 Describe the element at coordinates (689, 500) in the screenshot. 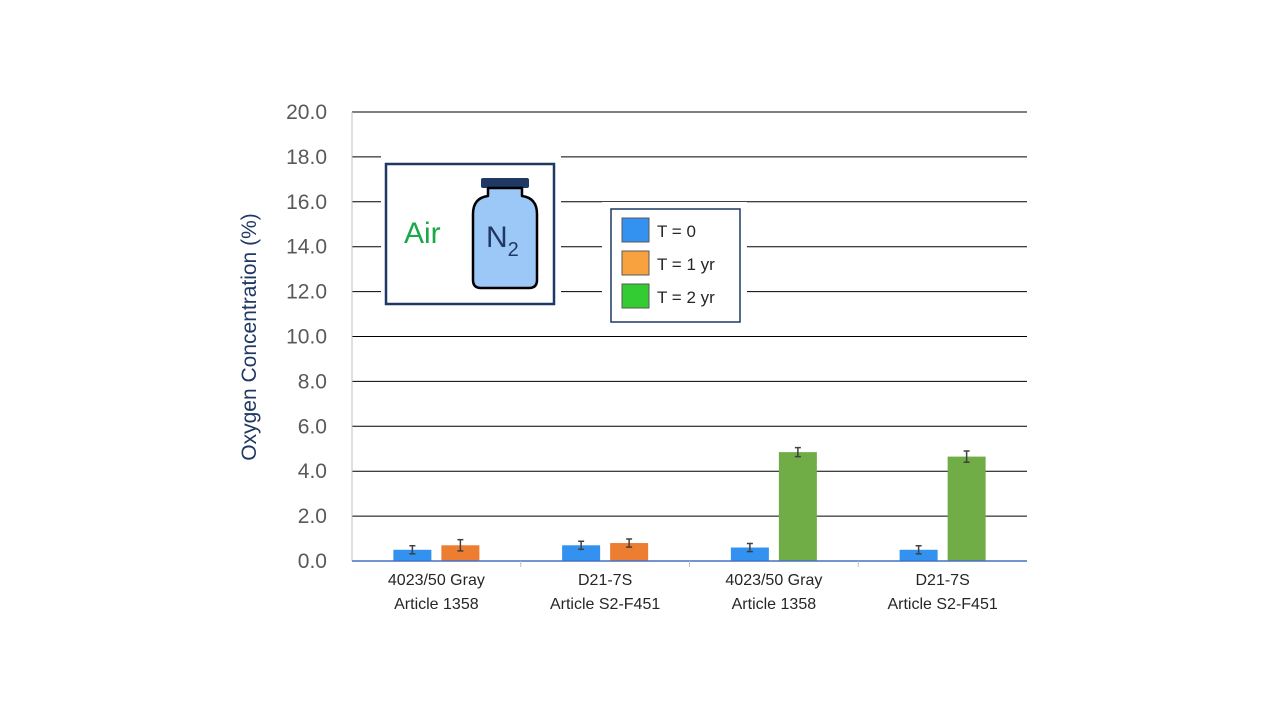

I see `error-bars` at that location.